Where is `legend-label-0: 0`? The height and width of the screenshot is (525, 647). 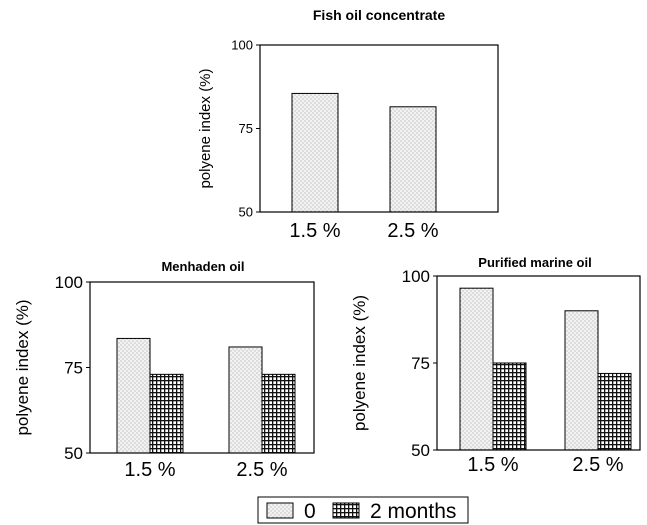
legend-label-0: 0 is located at coordinates (310, 511).